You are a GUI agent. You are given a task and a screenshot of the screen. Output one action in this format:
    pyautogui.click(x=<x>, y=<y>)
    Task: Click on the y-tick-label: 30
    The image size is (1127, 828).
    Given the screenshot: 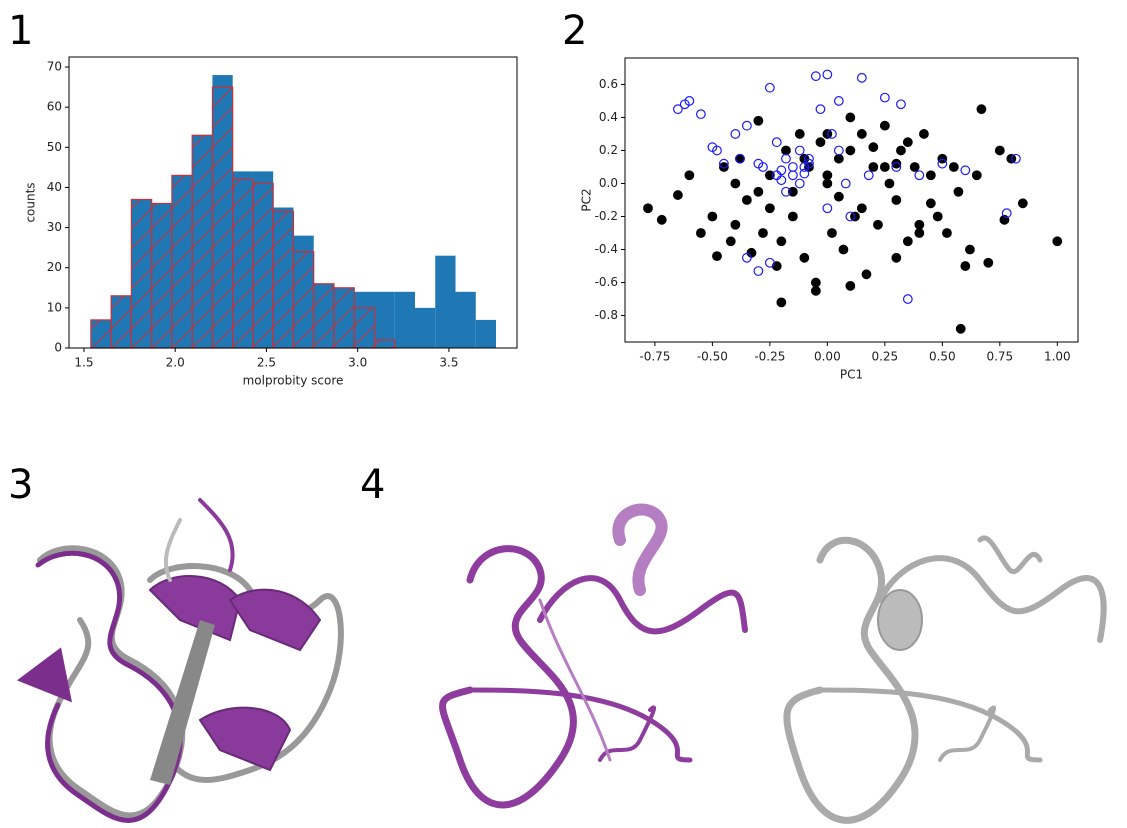 What is the action you would take?
    pyautogui.click(x=54, y=227)
    